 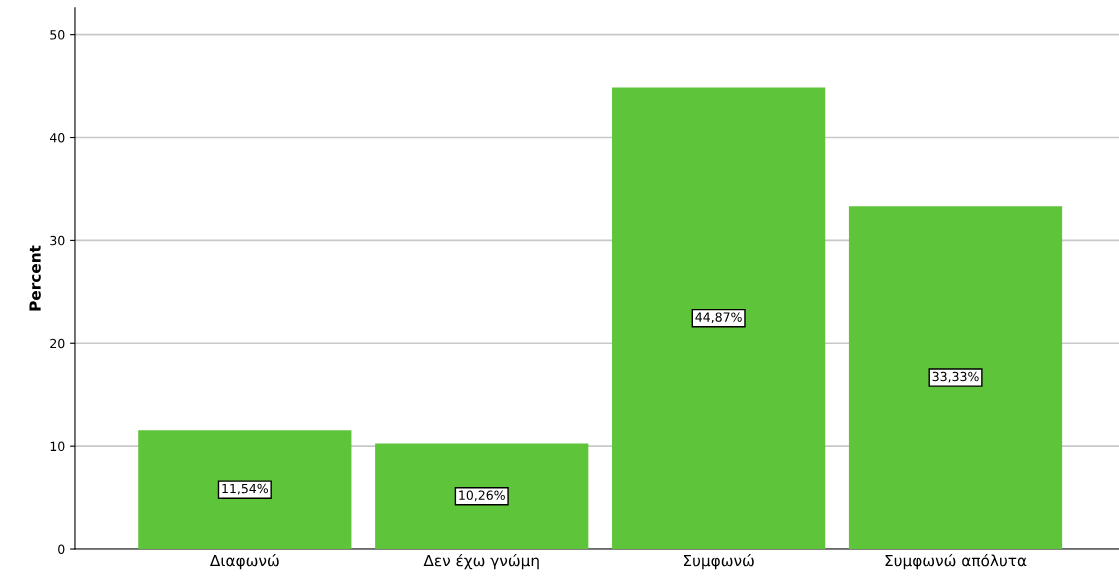 I want to click on data-label: 33,33%, so click(x=955, y=377).